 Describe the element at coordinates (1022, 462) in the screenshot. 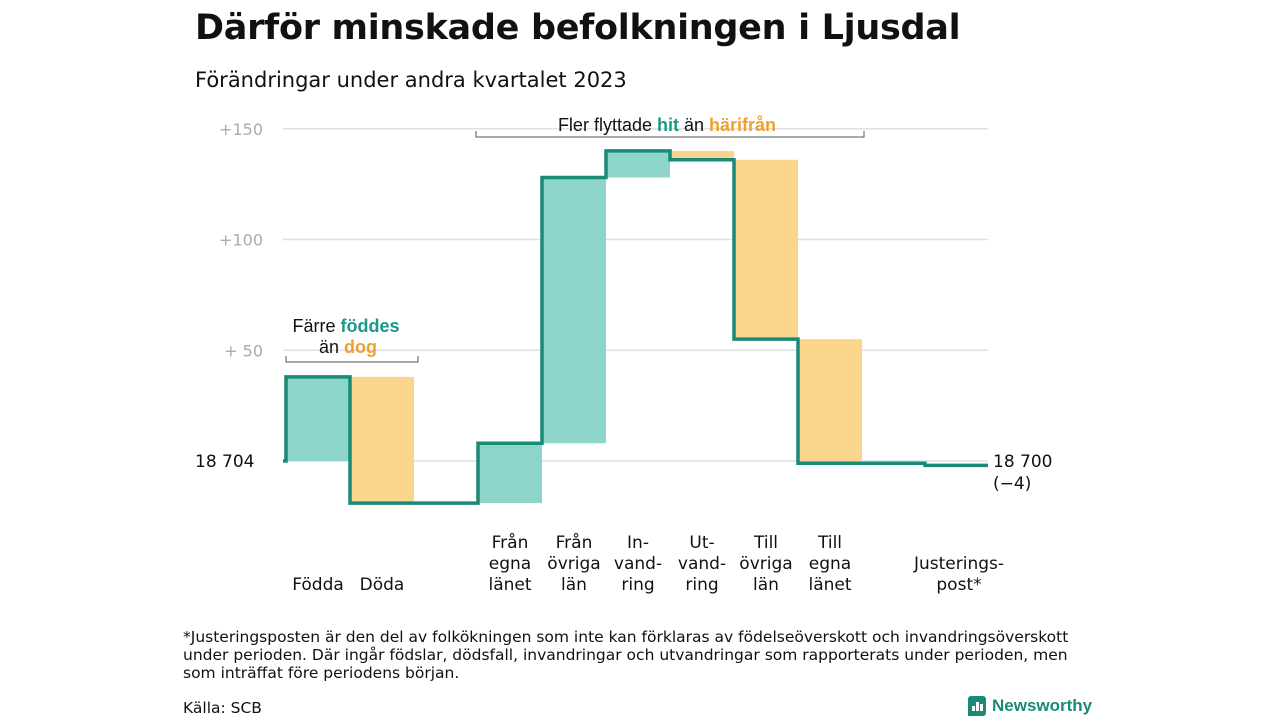

I see `end-value-label: 18 700` at that location.